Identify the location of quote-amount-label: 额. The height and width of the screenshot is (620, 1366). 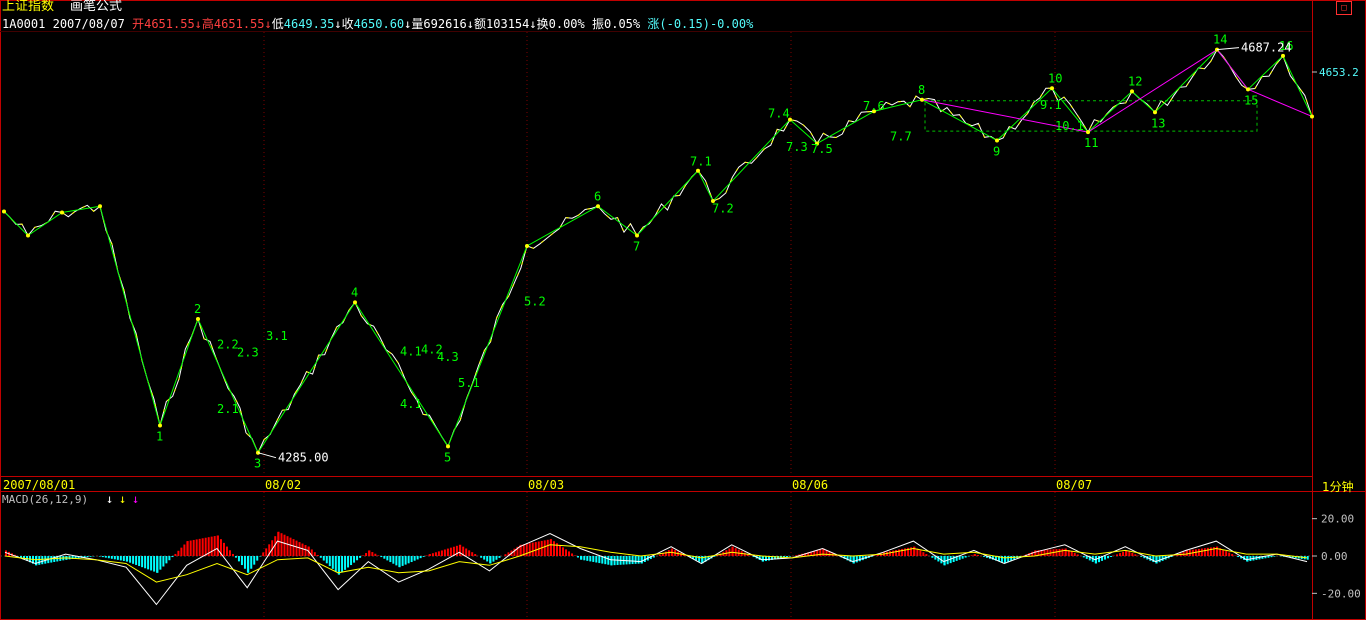
(480, 24).